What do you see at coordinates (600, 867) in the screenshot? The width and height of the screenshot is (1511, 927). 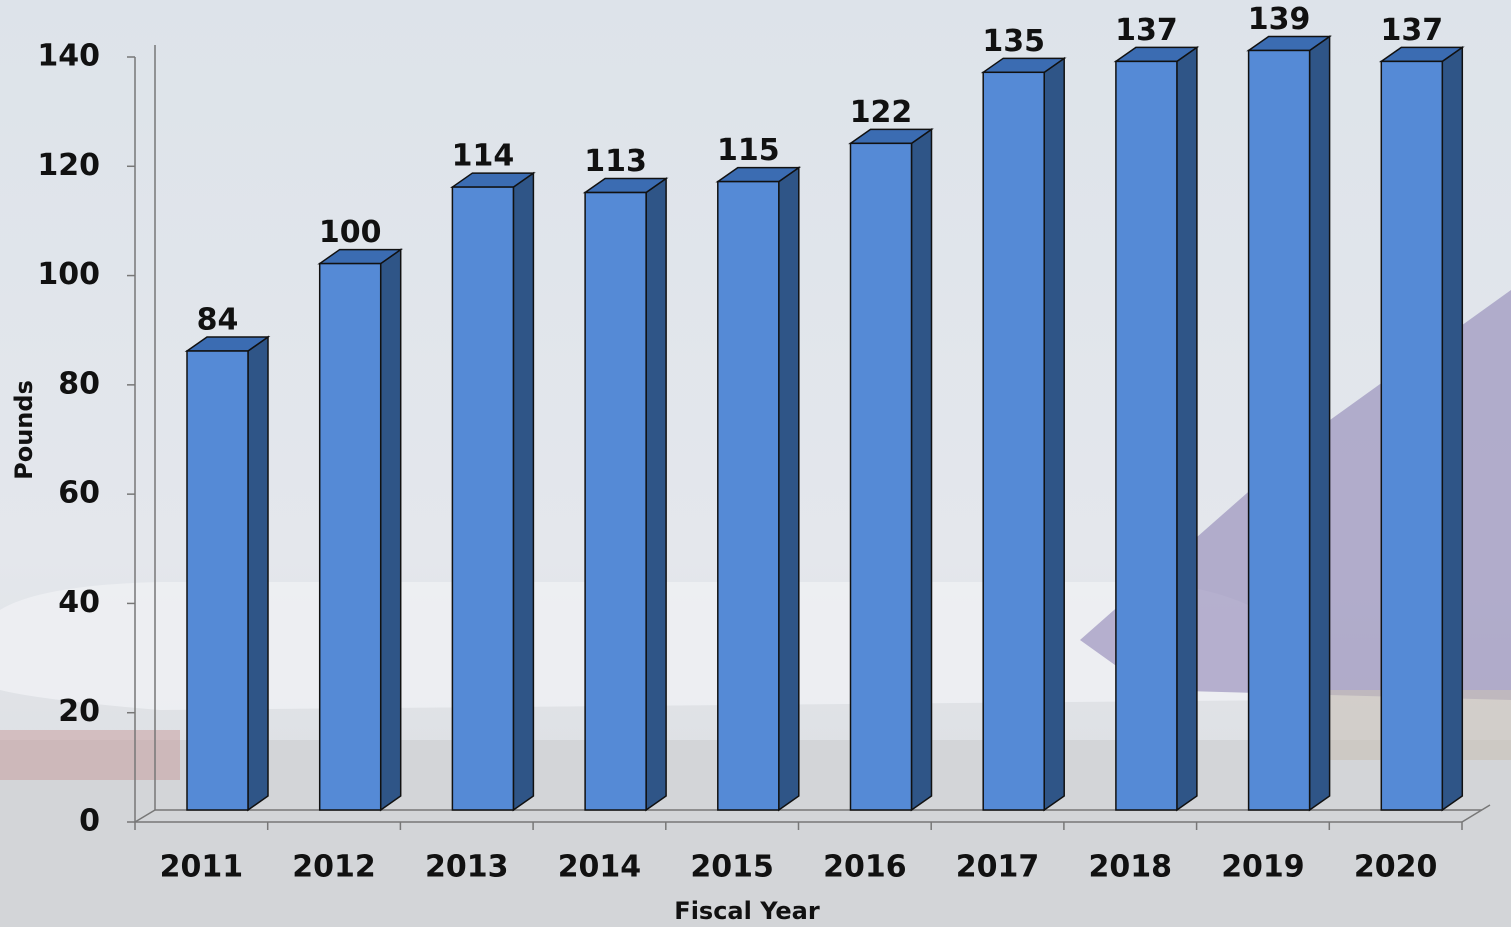 I see `x-tick-label: 2014` at bounding box center [600, 867].